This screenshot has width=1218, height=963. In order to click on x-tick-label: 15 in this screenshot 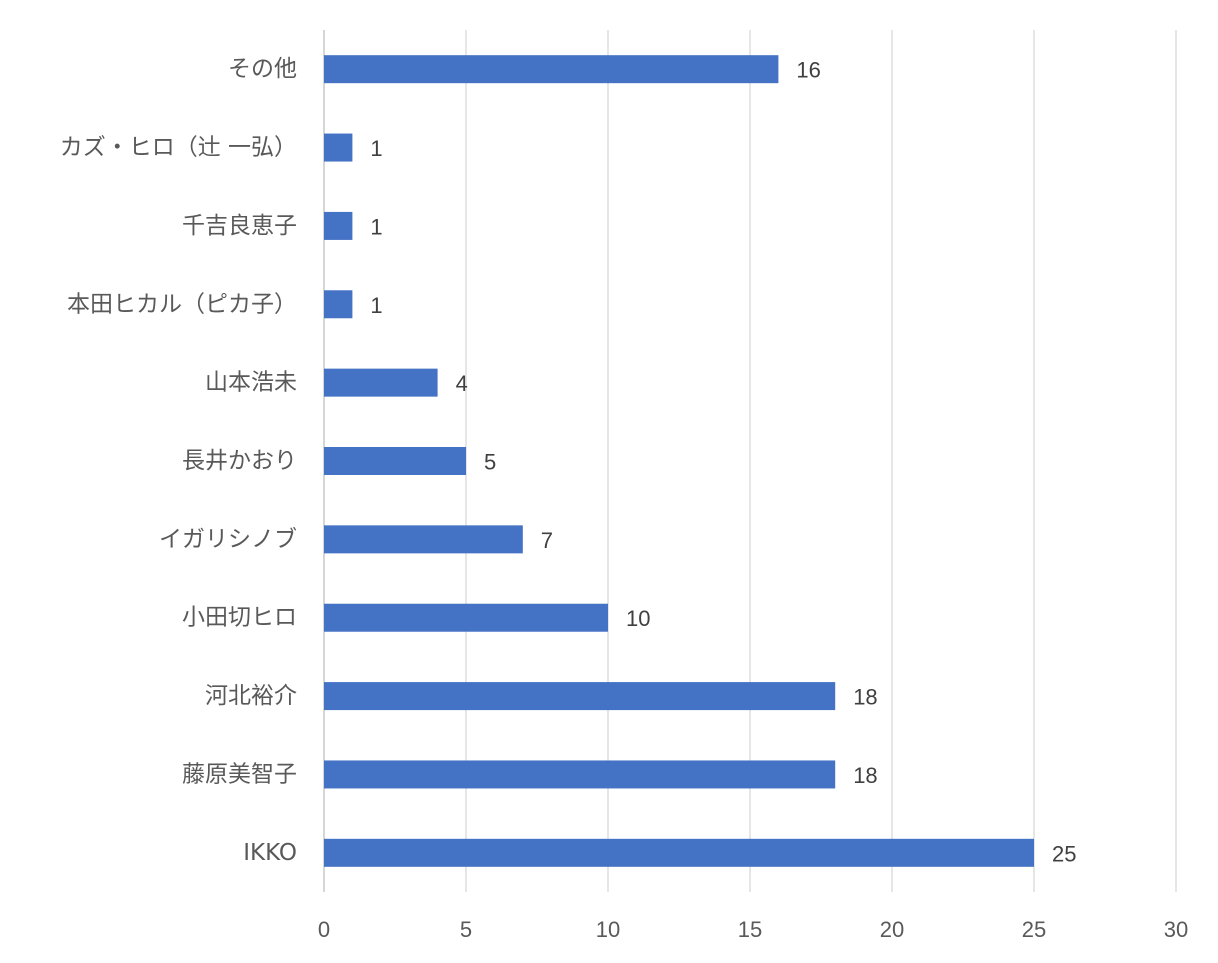, I will do `click(750, 929)`.